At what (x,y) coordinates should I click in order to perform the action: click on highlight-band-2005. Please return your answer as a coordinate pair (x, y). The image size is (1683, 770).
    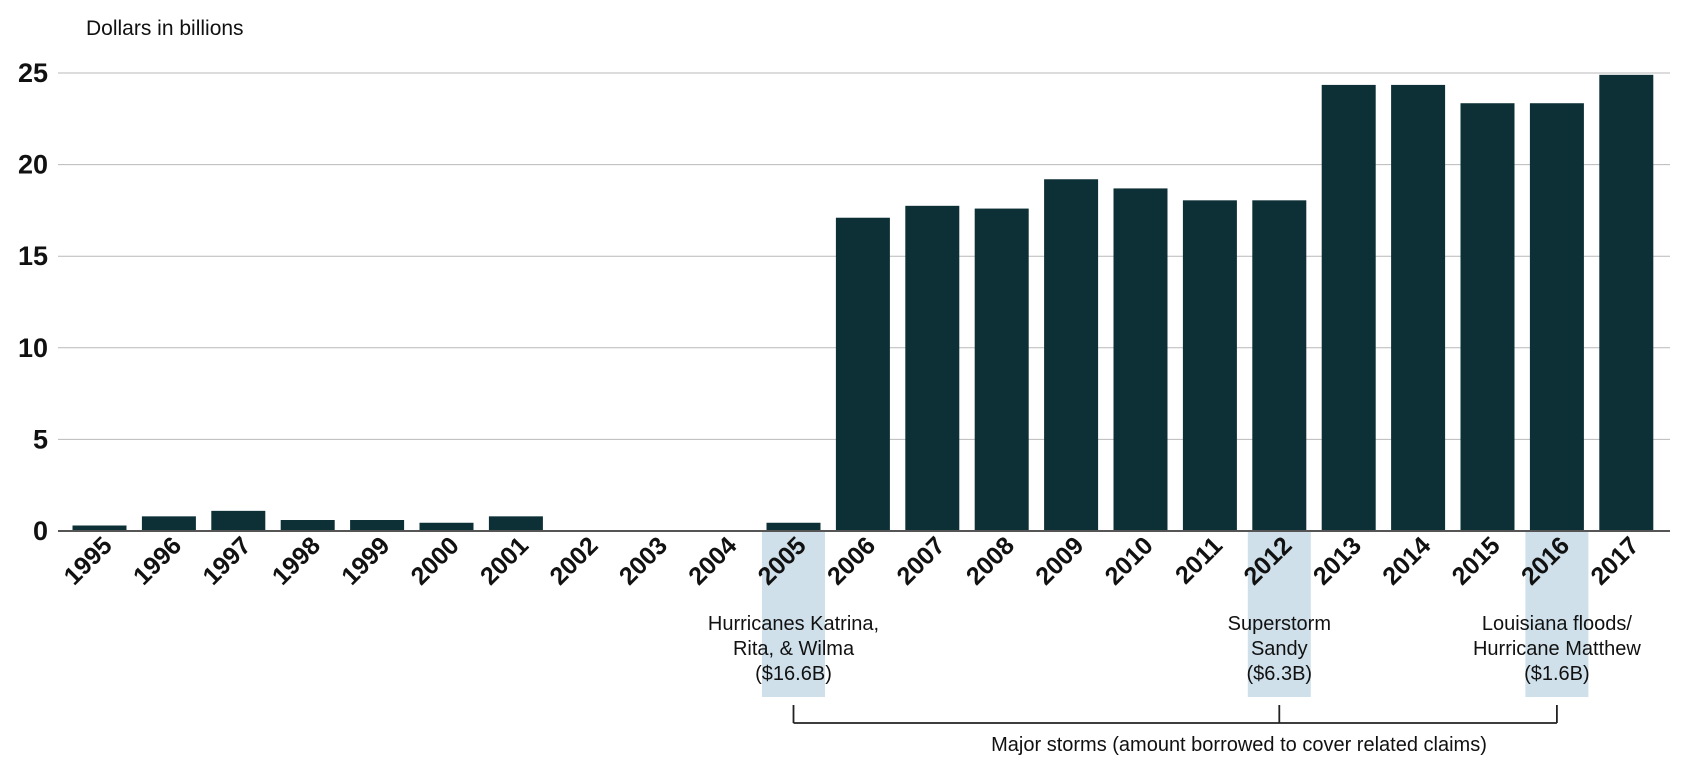
    Looking at the image, I should click on (793, 614).